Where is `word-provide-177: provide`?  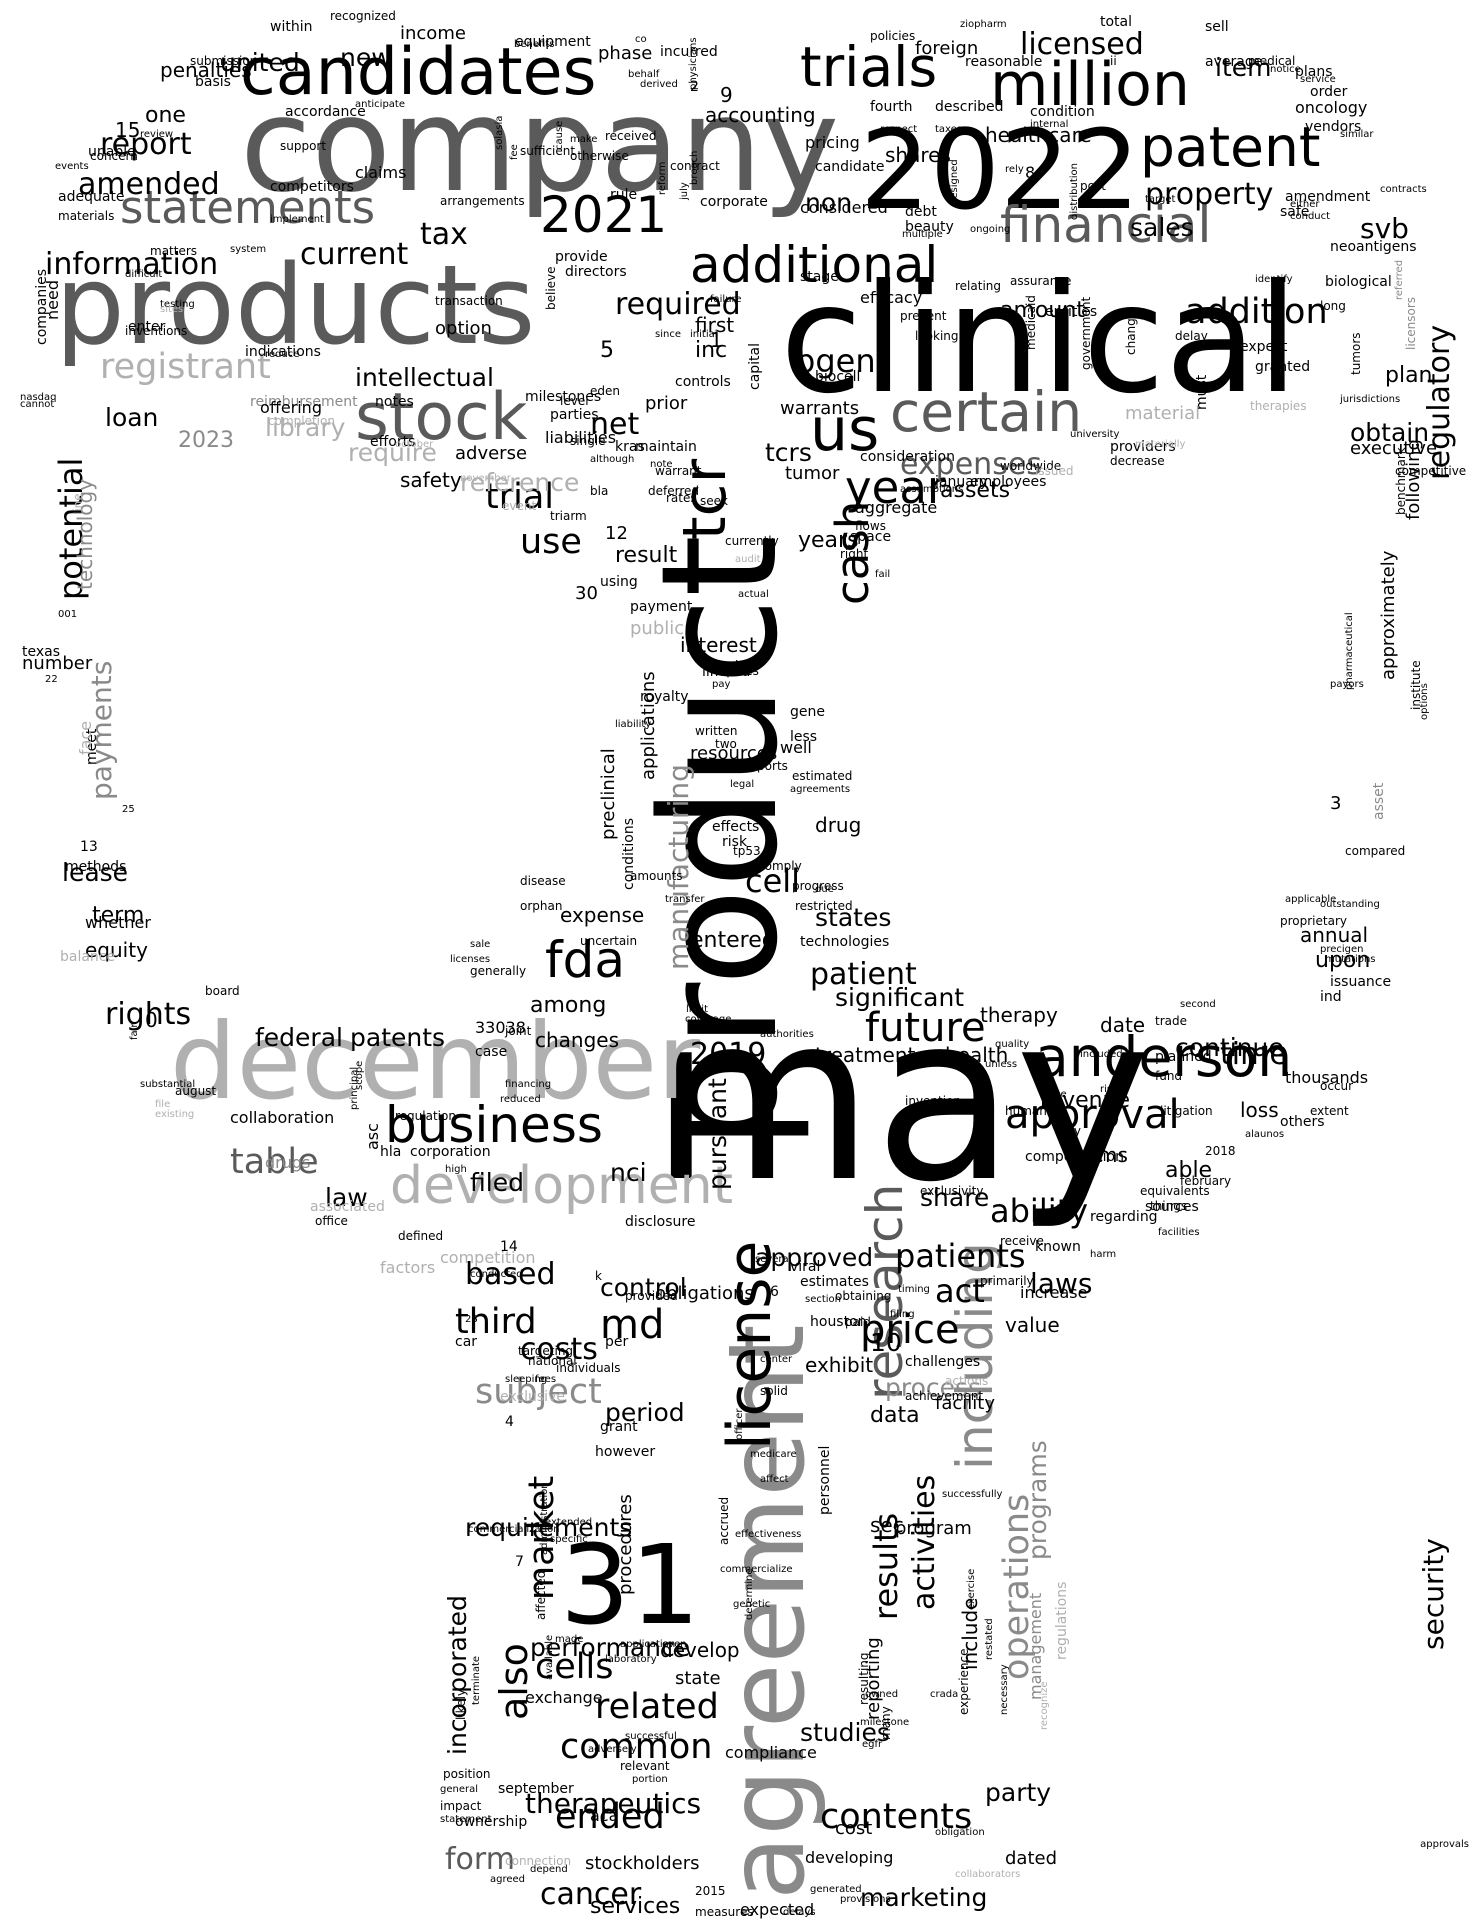
word-provide-177: provide is located at coordinates (581, 257).